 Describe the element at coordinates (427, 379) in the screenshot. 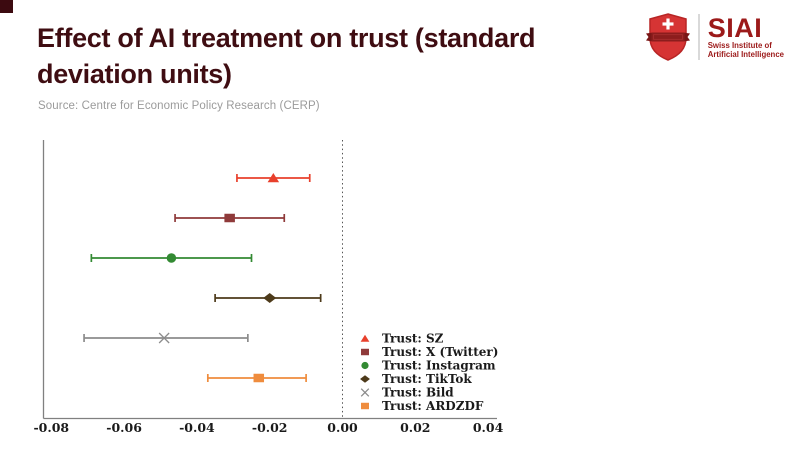

I see `legend-label: Trust: TikTok` at that location.